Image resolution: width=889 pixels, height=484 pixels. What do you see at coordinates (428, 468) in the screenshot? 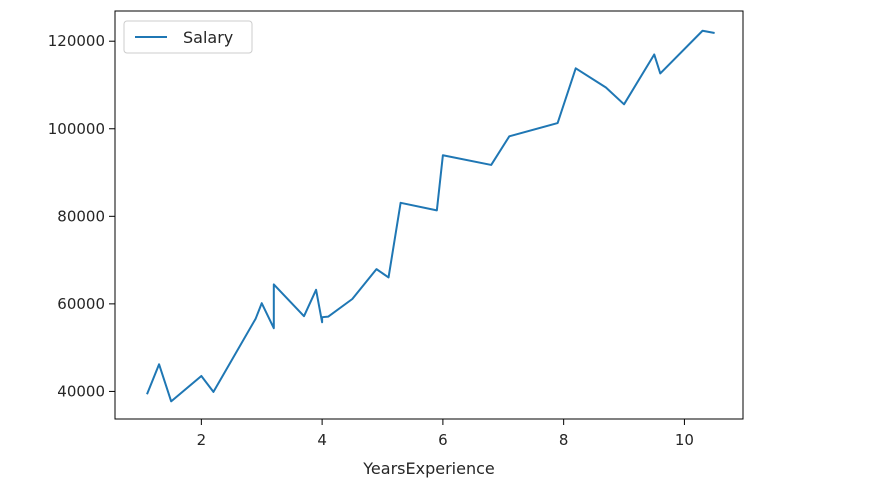
I see `x-axis-label: YearsExperience` at bounding box center [428, 468].